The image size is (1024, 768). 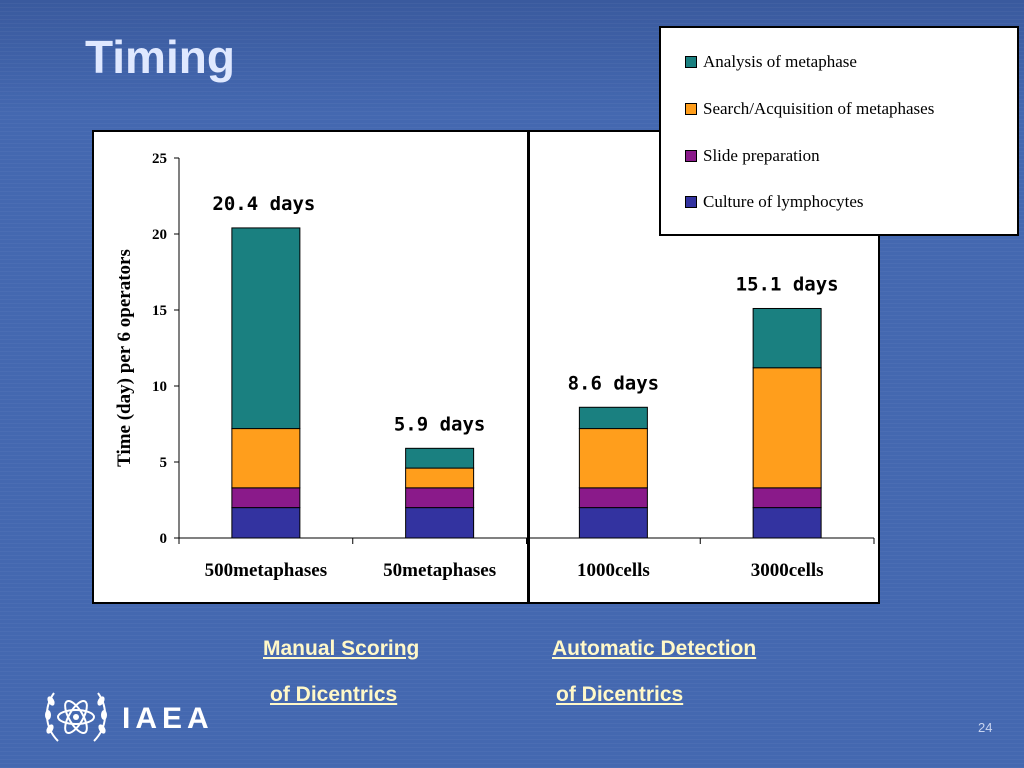 I want to click on legend-label-culture: Culture of lymphocytes, so click(x=783, y=201).